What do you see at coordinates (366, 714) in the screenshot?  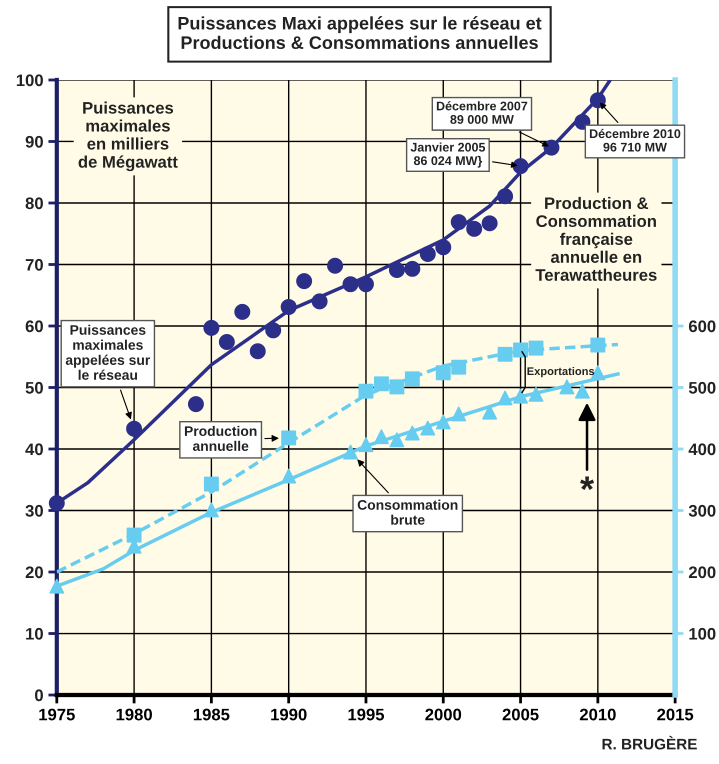 I see `x-tick-label: 1995` at bounding box center [366, 714].